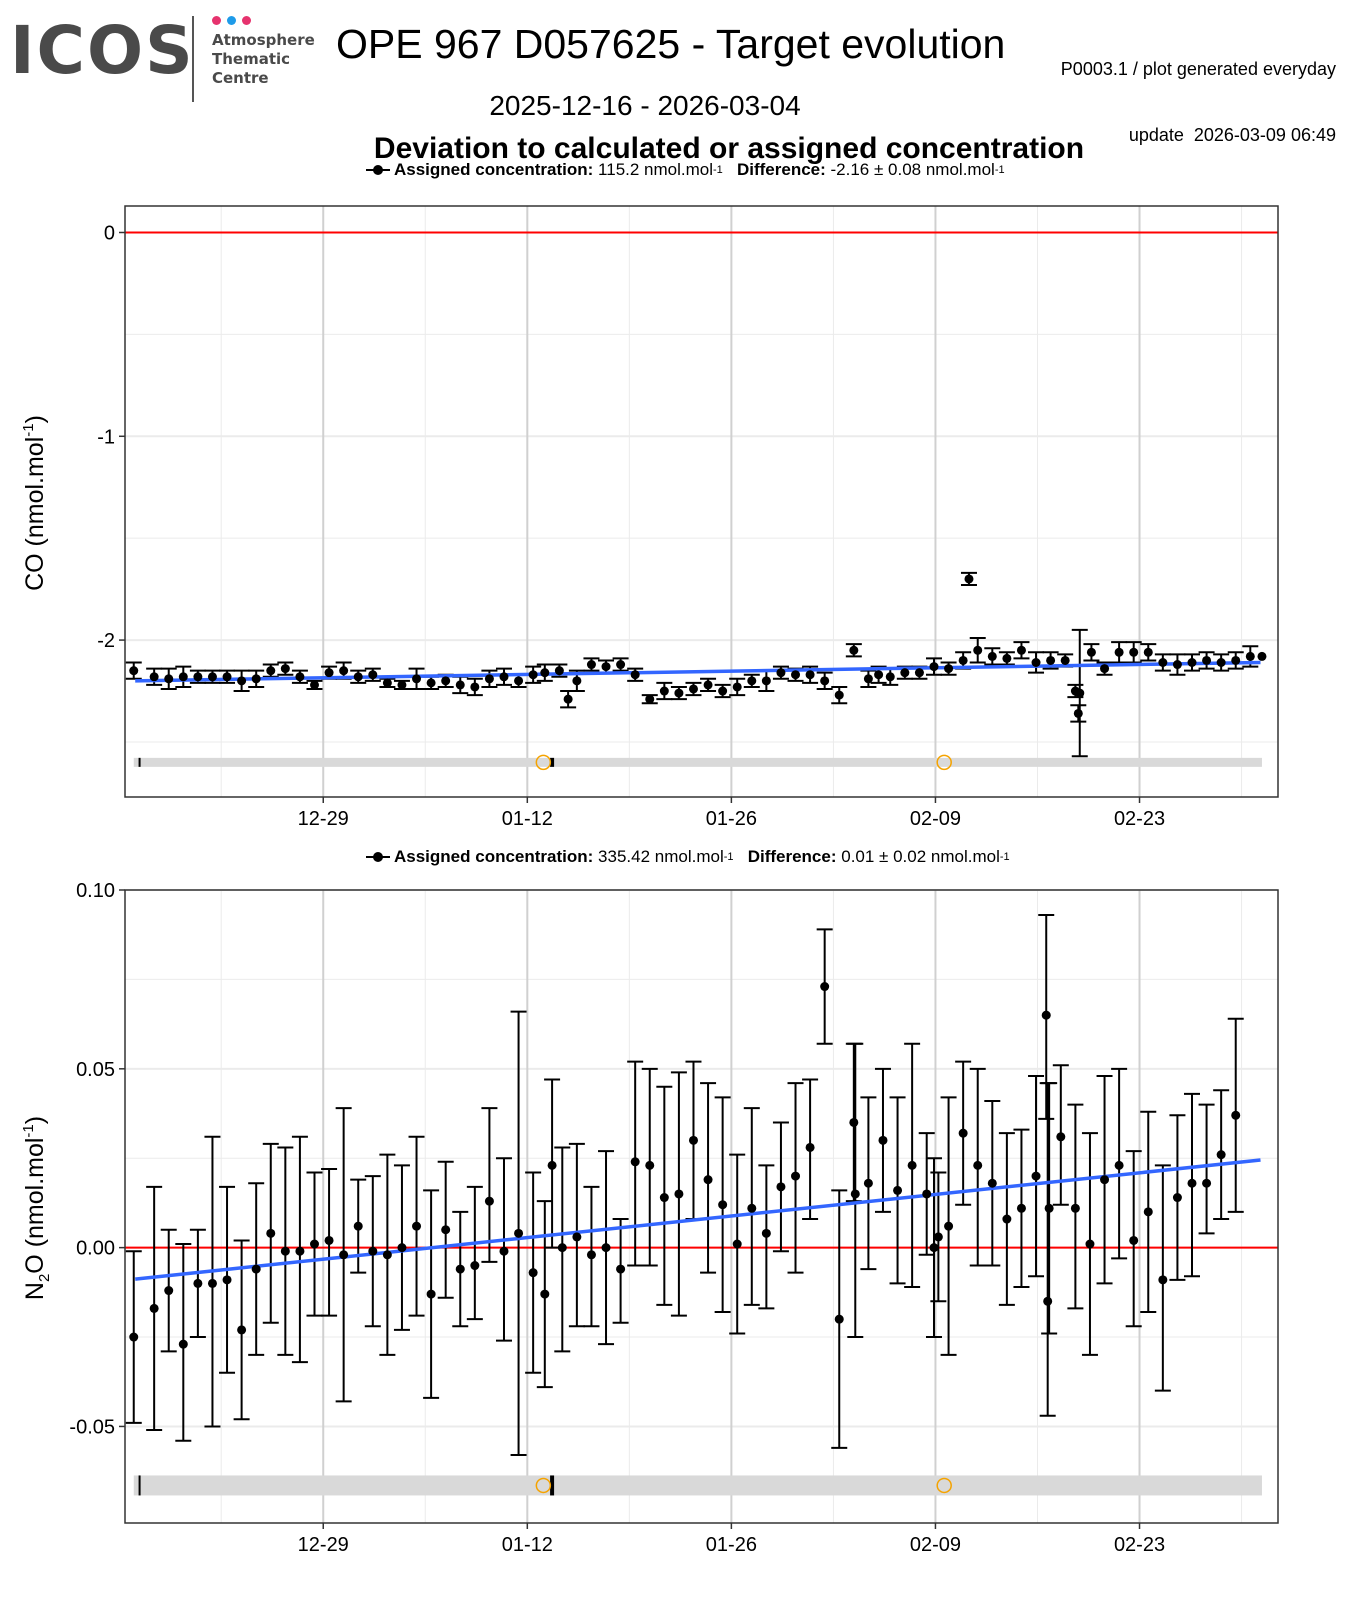 This screenshot has width=1350, height=1620. I want to click on date-range-text: 2025-12-16 - 2026-03-04, so click(645, 105).